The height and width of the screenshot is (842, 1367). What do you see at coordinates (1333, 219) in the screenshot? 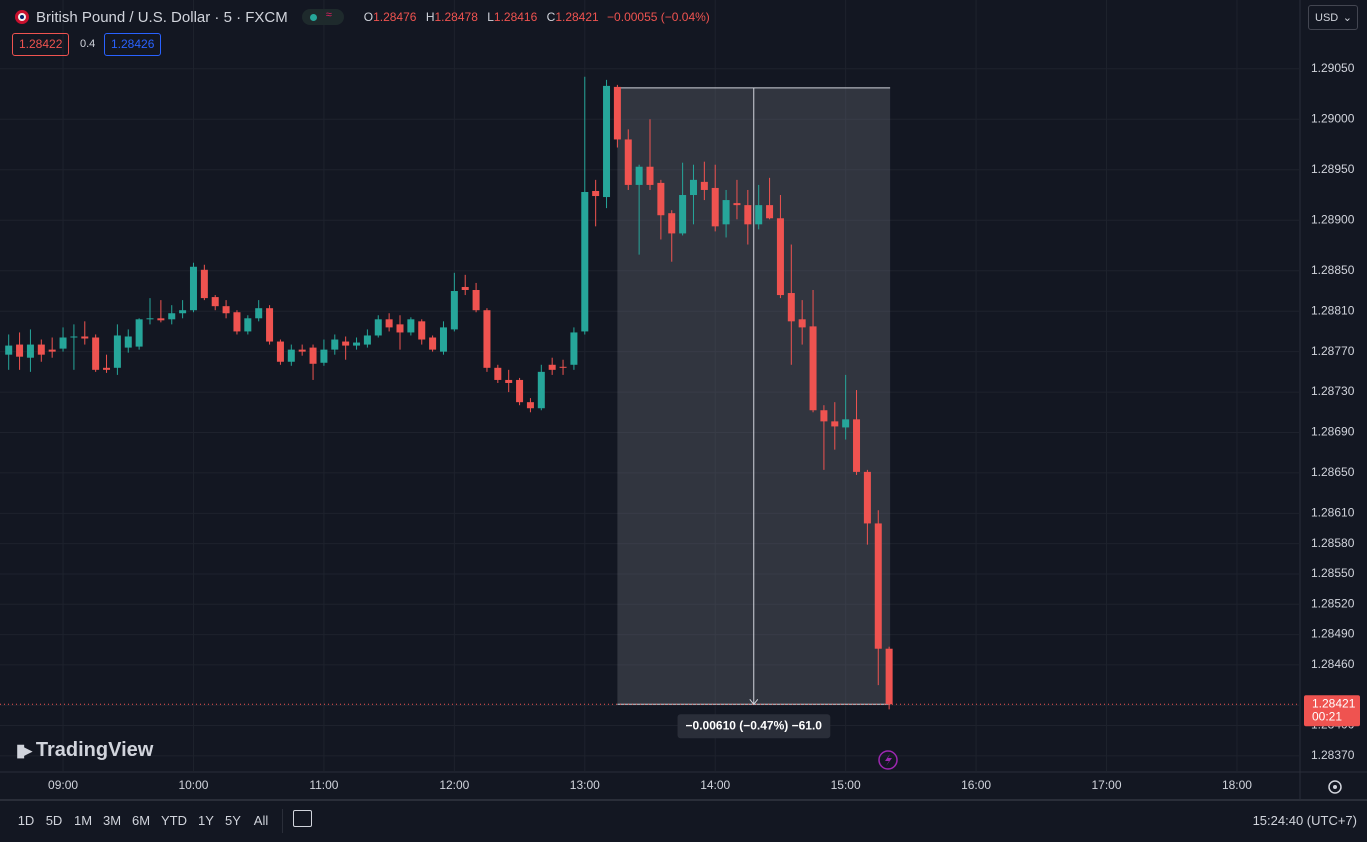
I see `y-tick-label: 1.28900` at bounding box center [1333, 219].